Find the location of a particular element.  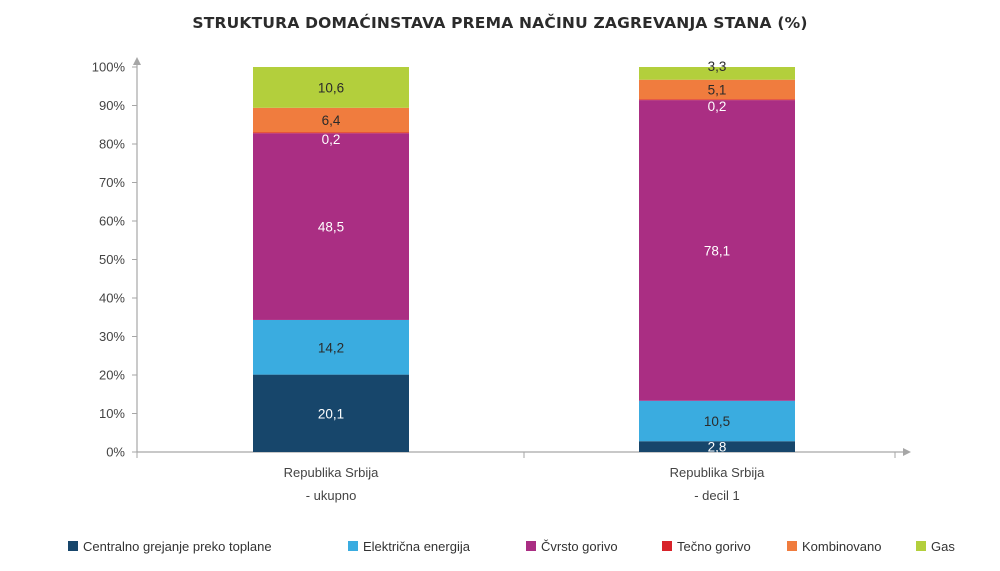

data-label: 5,1 is located at coordinates (717, 90).